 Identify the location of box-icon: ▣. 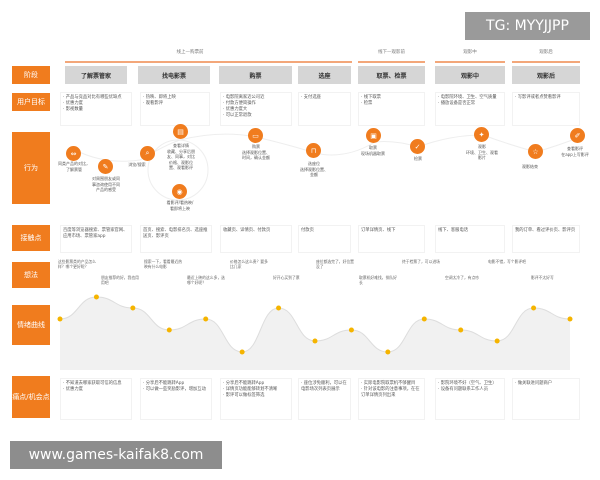
(373, 135).